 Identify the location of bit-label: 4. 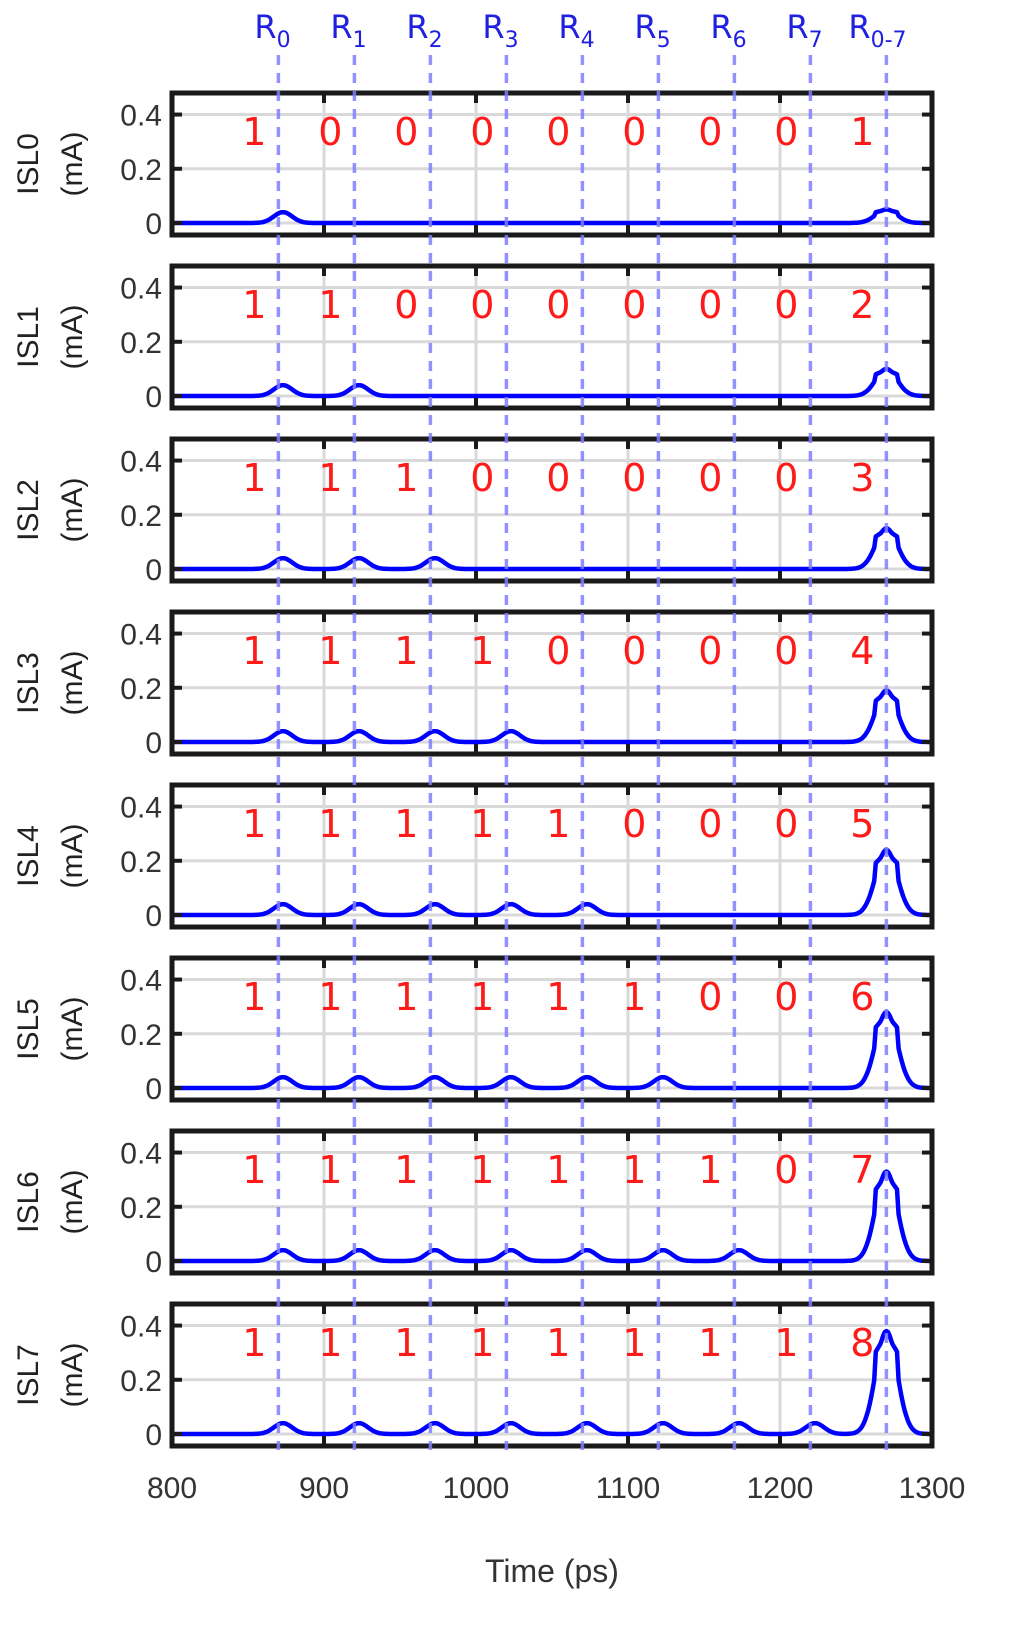
(862, 651).